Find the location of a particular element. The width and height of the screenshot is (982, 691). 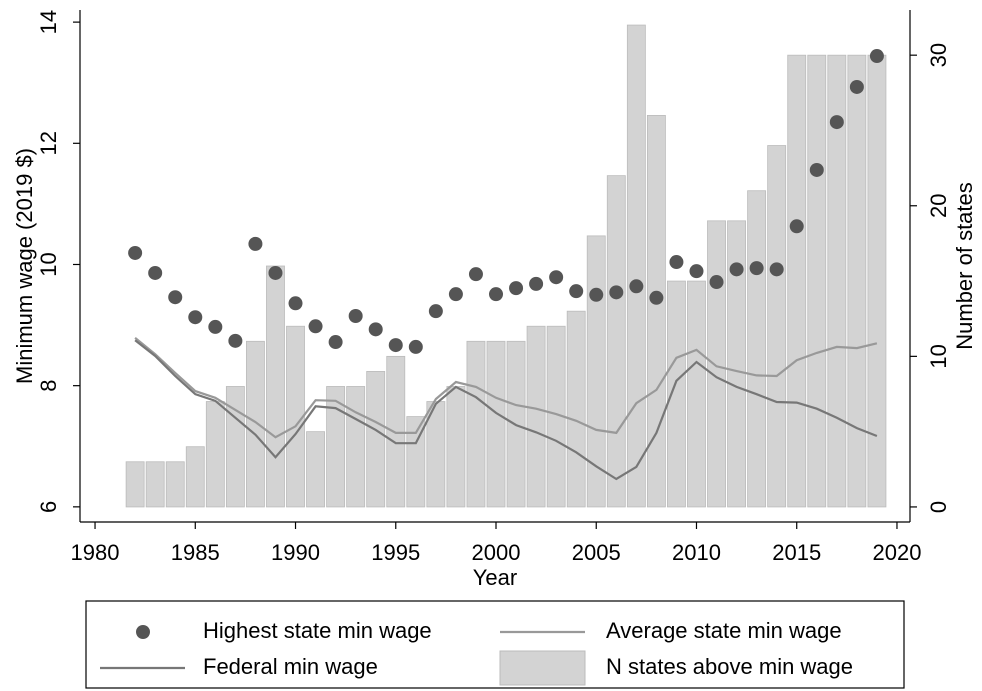

x-tick-label: 2020 is located at coordinates (896, 552).